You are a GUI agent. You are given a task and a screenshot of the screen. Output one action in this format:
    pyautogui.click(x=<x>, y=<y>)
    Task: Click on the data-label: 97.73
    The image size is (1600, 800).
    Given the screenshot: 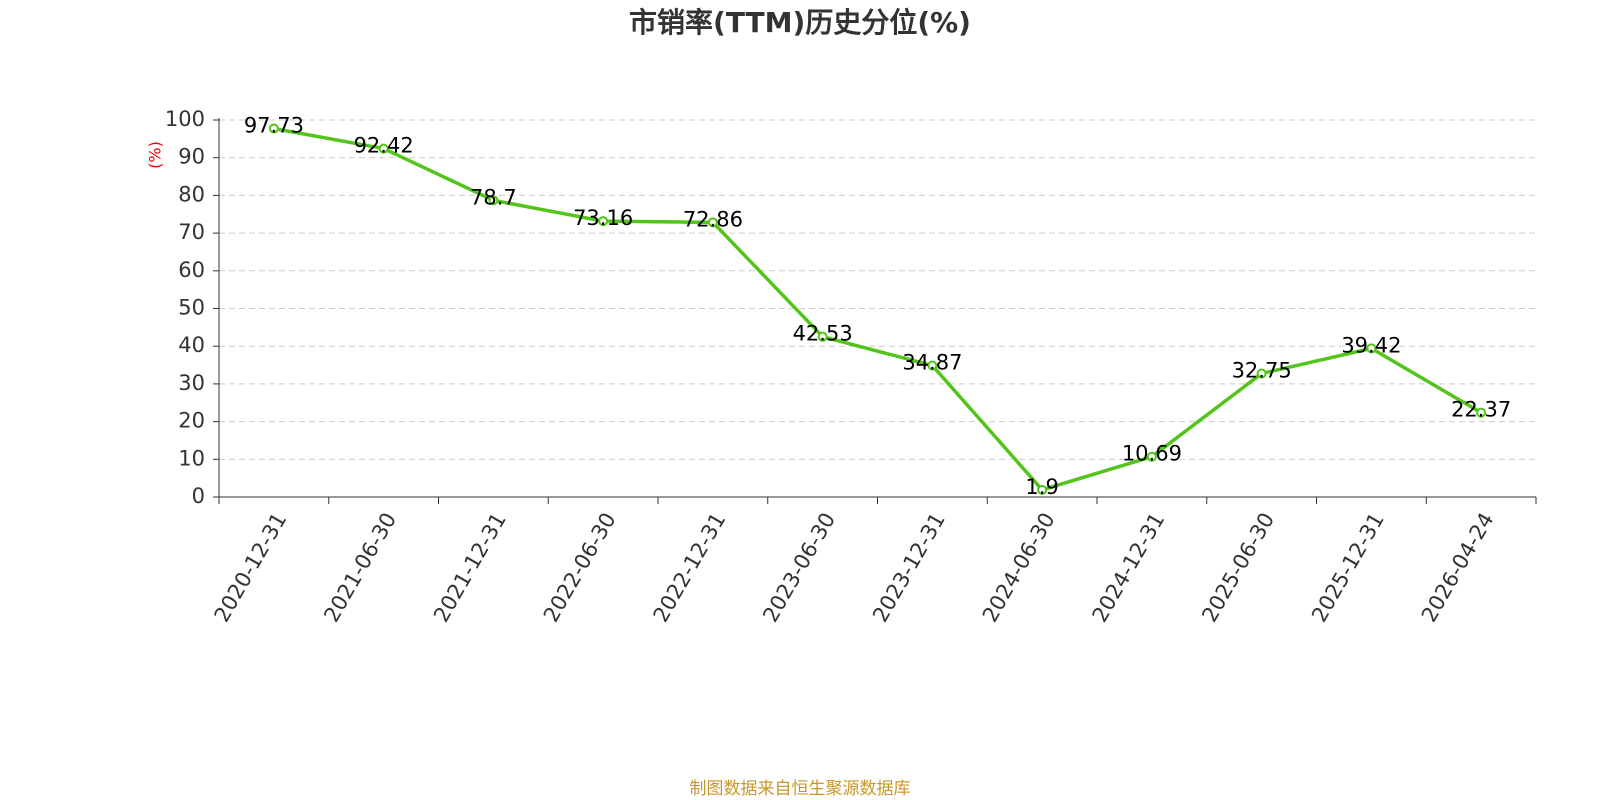 What is the action you would take?
    pyautogui.click(x=274, y=126)
    